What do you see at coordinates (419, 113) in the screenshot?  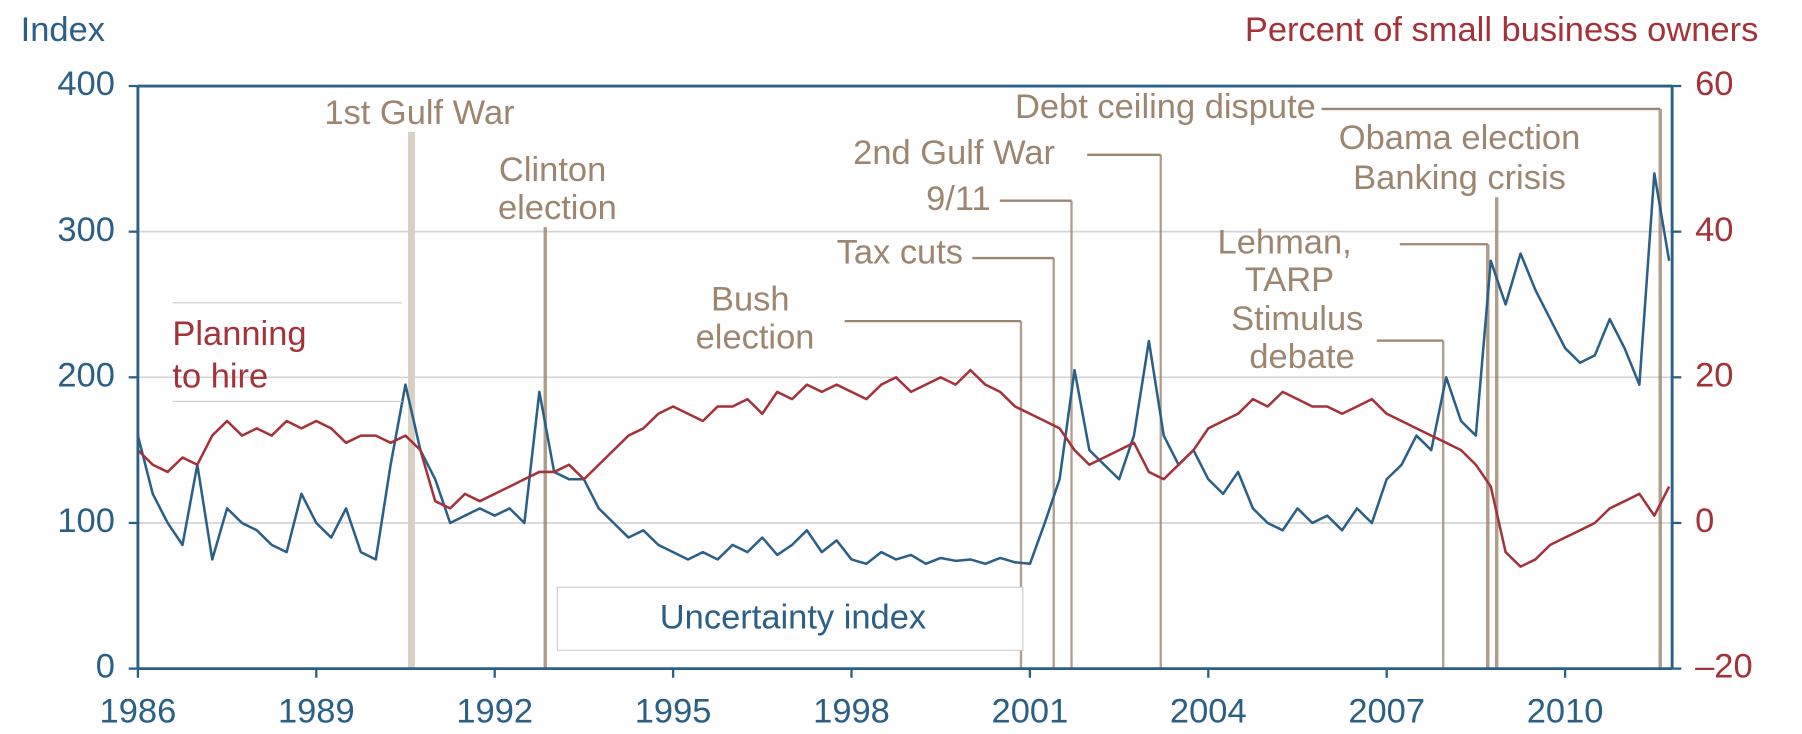 I see `annotation: 1st Gulf War` at bounding box center [419, 113].